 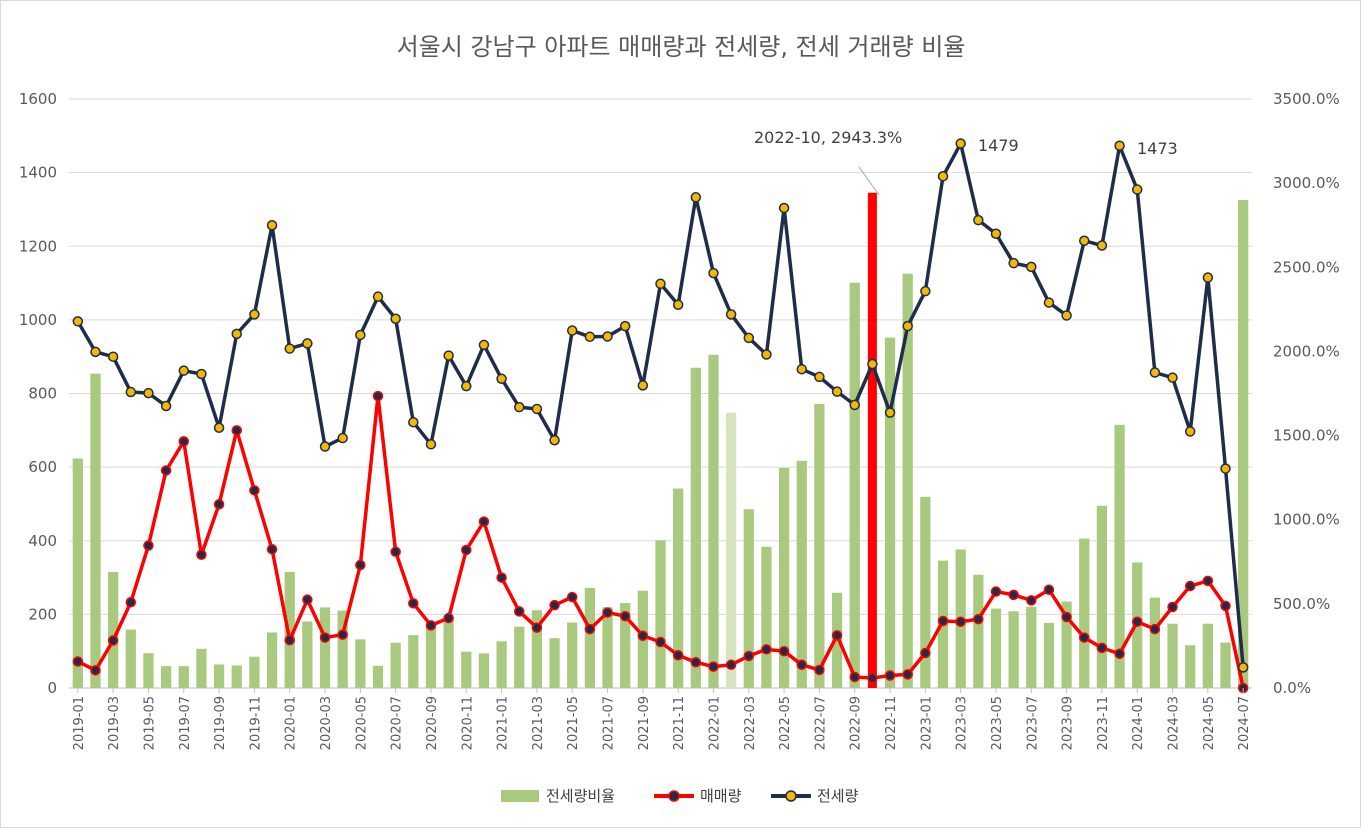 What do you see at coordinates (42, 541) in the screenshot?
I see `left-tick-label: 400` at bounding box center [42, 541].